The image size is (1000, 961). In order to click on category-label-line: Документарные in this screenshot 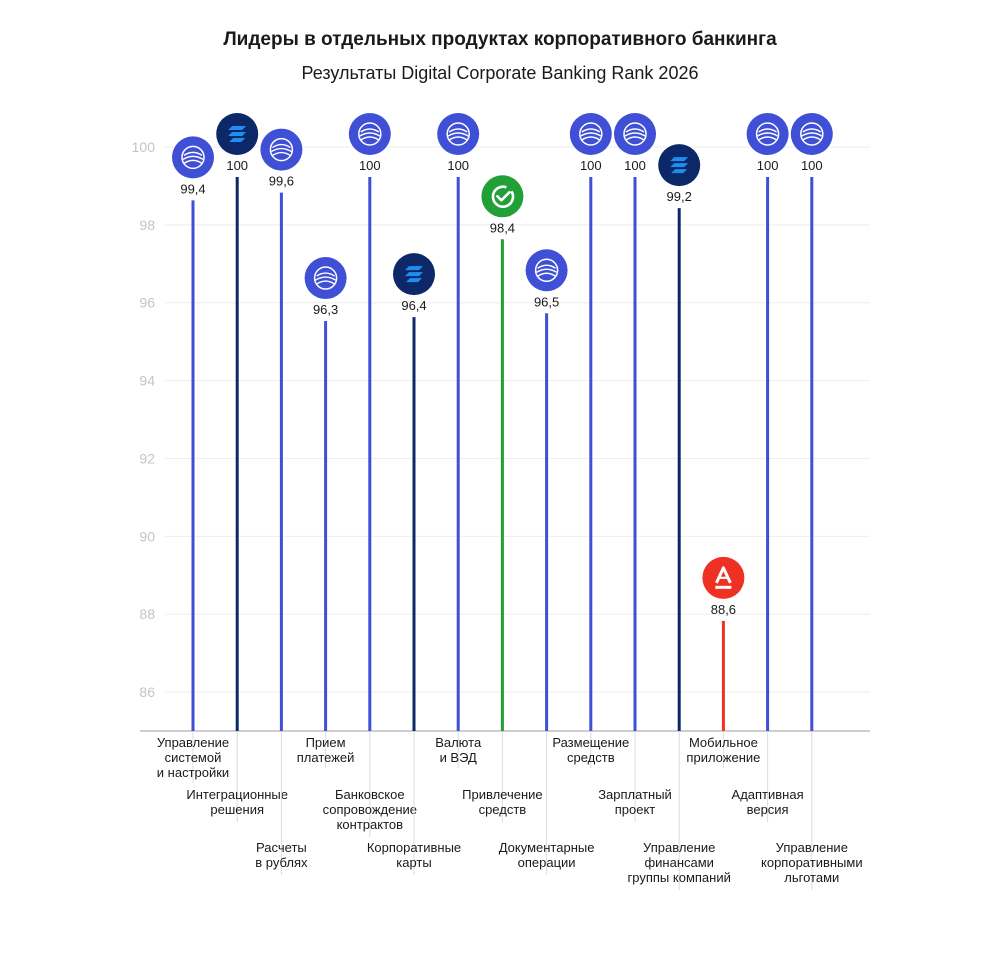, I will do `click(547, 847)`.